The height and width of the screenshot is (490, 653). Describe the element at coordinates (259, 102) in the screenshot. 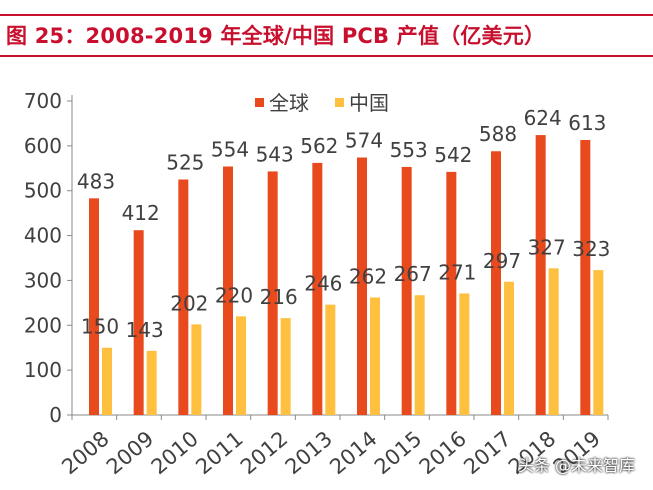

I see `legend-global-swatch` at that location.